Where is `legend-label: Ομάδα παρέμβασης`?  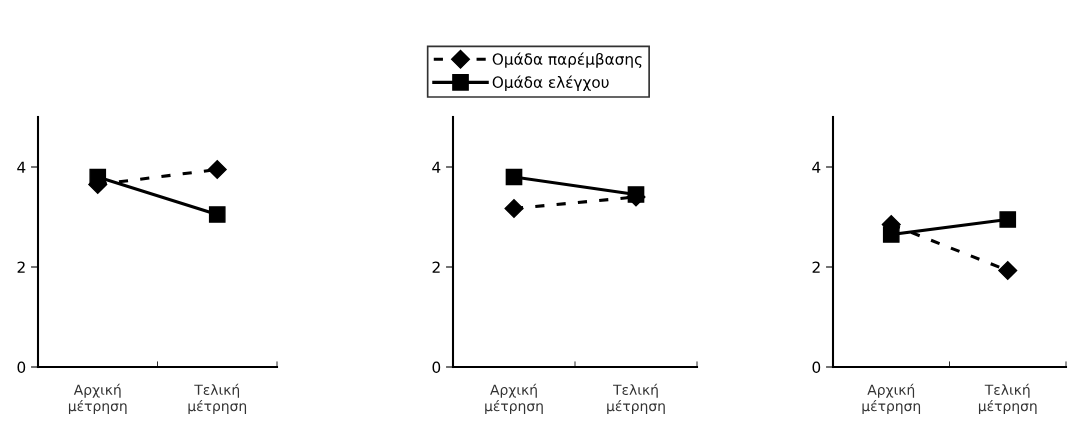
legend-label: Ομάδα παρέμβασης is located at coordinates (567, 60).